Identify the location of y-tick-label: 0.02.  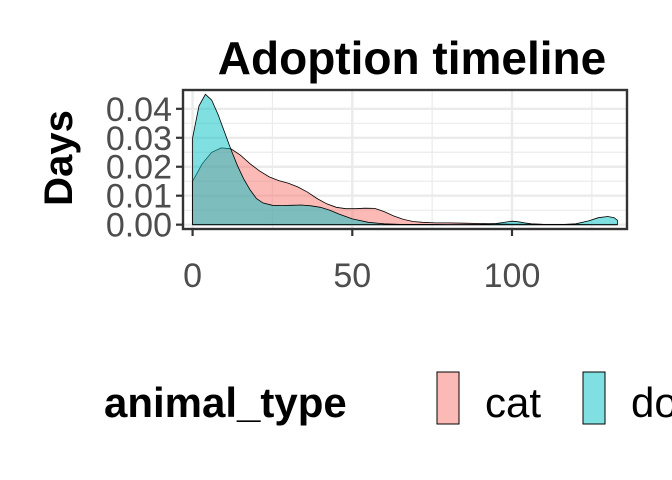
(139, 168).